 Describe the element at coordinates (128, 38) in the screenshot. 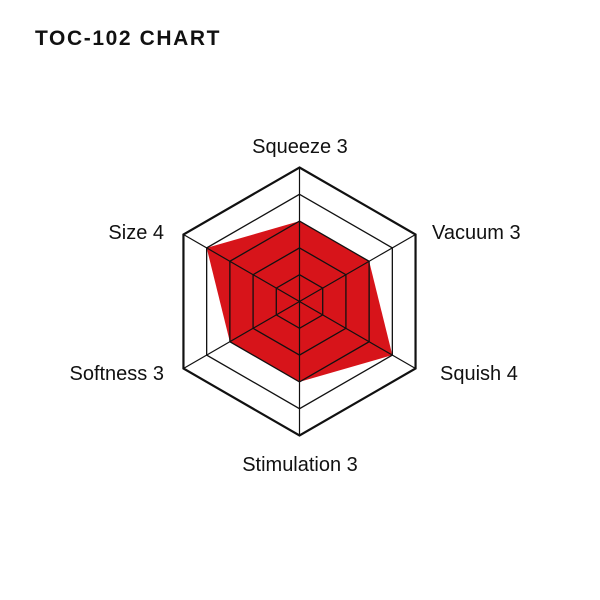

I see `chart-title: TOC-102 CHART` at that location.